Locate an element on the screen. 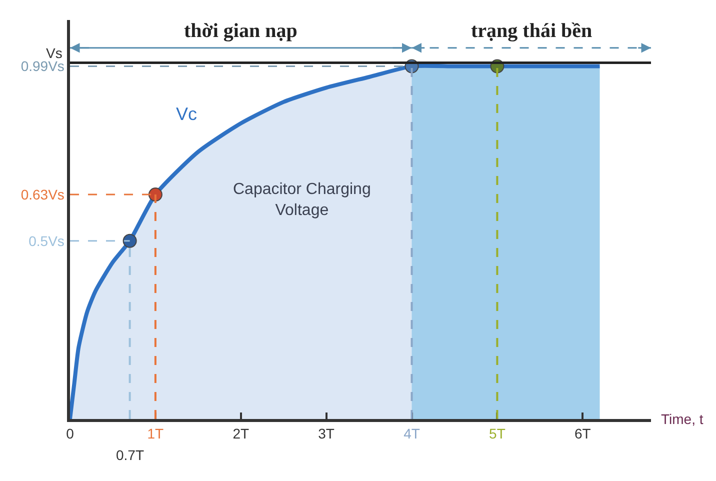 The height and width of the screenshot is (481, 716). y-tick-label: 0.63Vs is located at coordinates (42, 194).